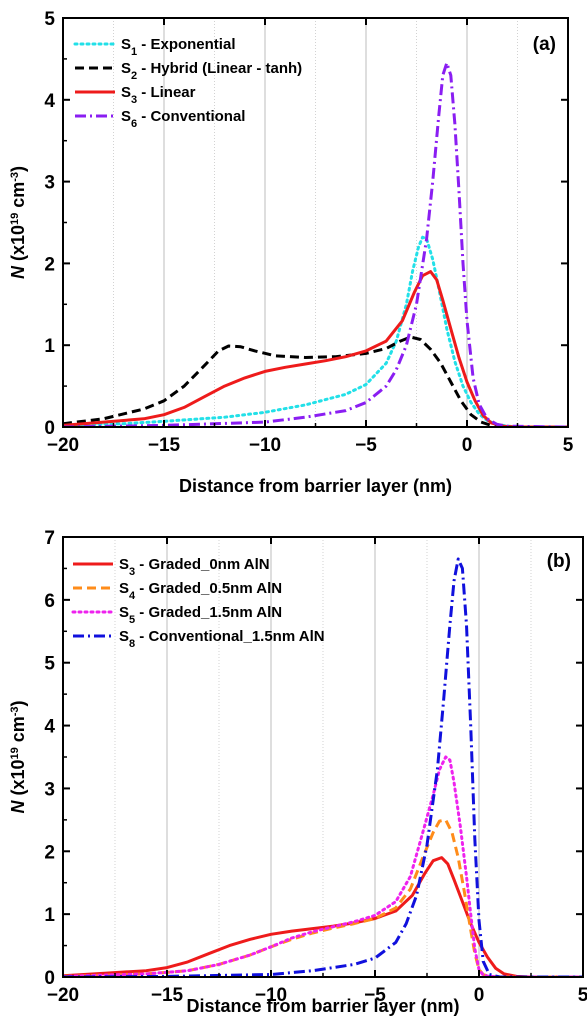 The width and height of the screenshot is (587, 1022). What do you see at coordinates (132, 644) in the screenshot?
I see `panel-b-legend-series-subscript: 8` at bounding box center [132, 644].